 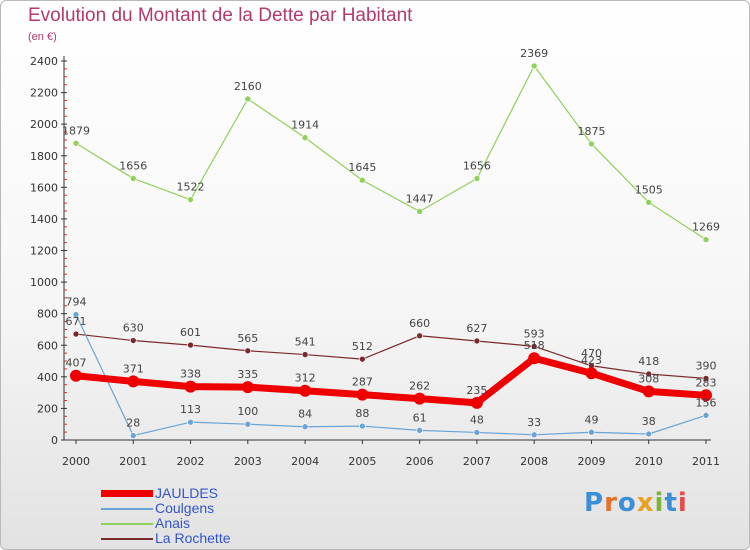 What do you see at coordinates (44, 219) in the screenshot?
I see `y-tick-label: 1400` at bounding box center [44, 219].